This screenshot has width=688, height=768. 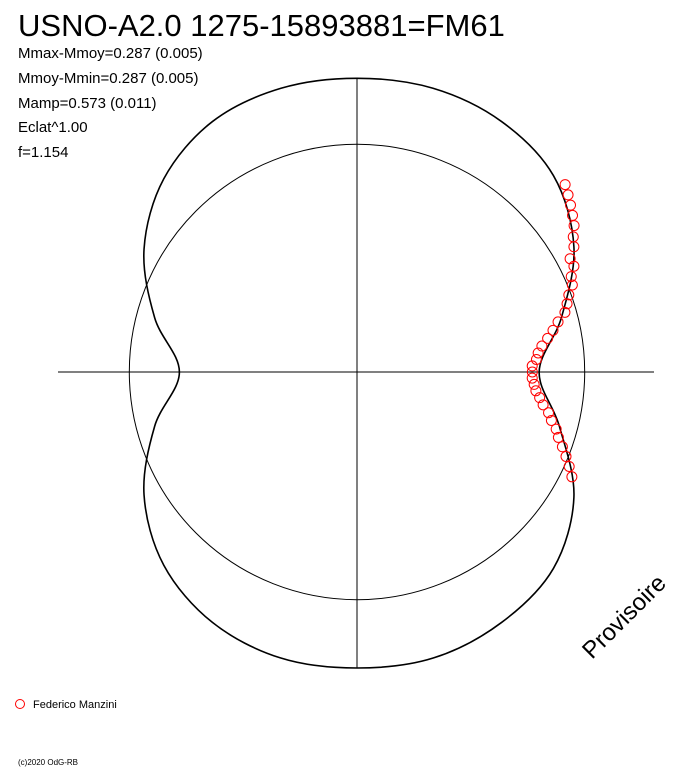 What do you see at coordinates (48, 762) in the screenshot?
I see `credit: (c)2020 OdG-RB` at bounding box center [48, 762].